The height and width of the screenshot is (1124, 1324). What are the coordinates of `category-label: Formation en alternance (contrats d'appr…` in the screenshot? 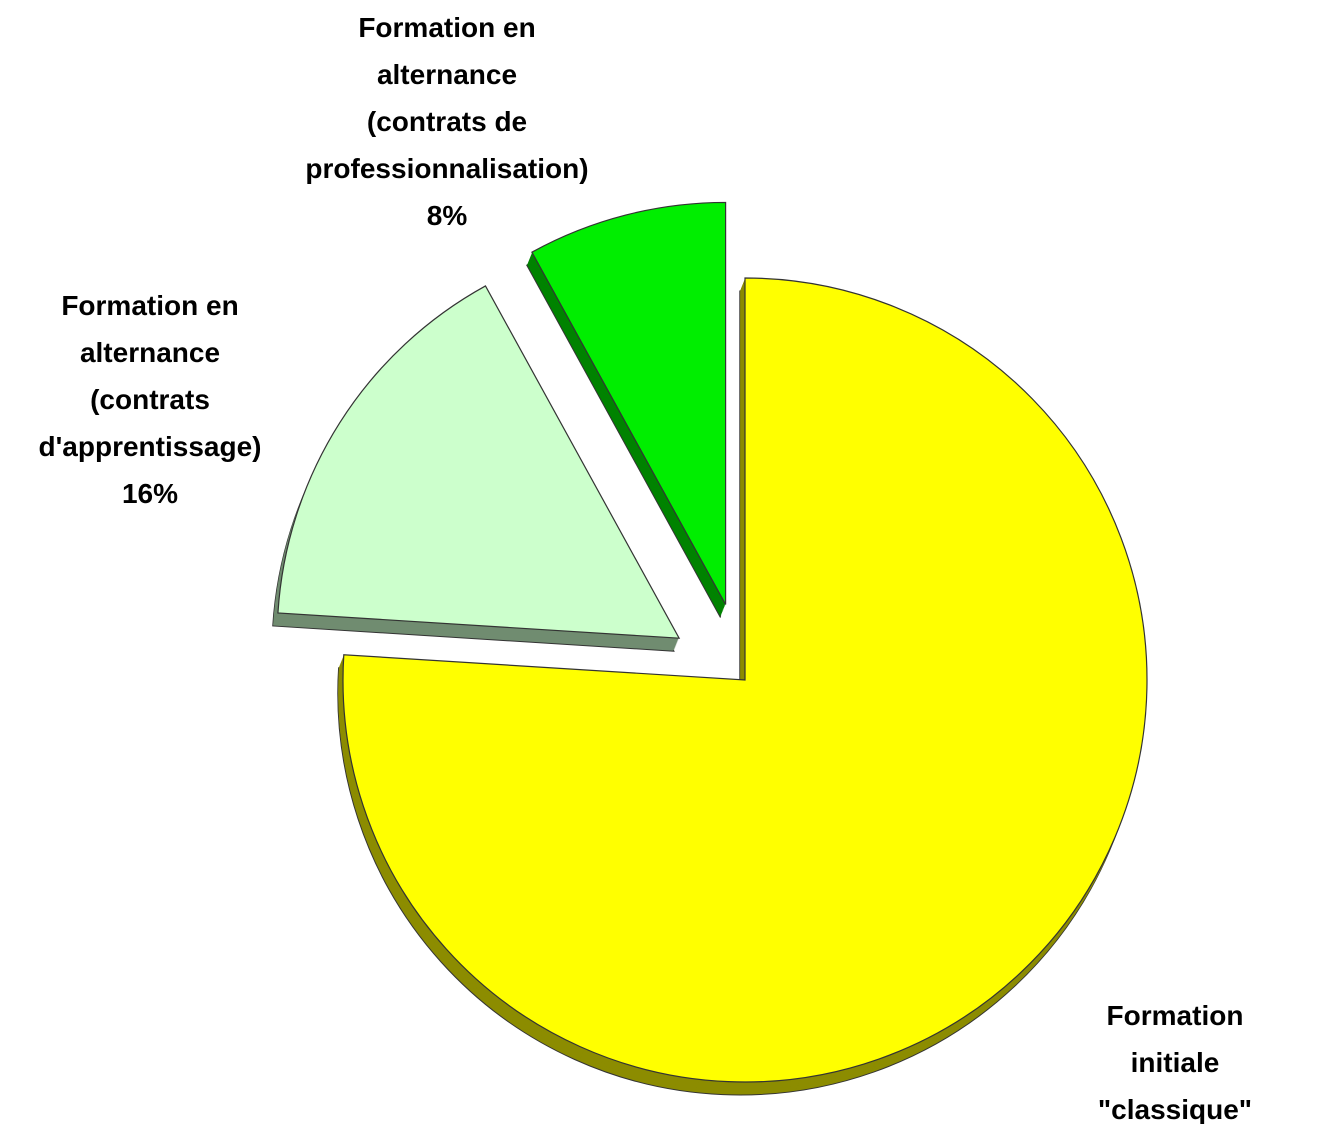 It's located at (150, 376).